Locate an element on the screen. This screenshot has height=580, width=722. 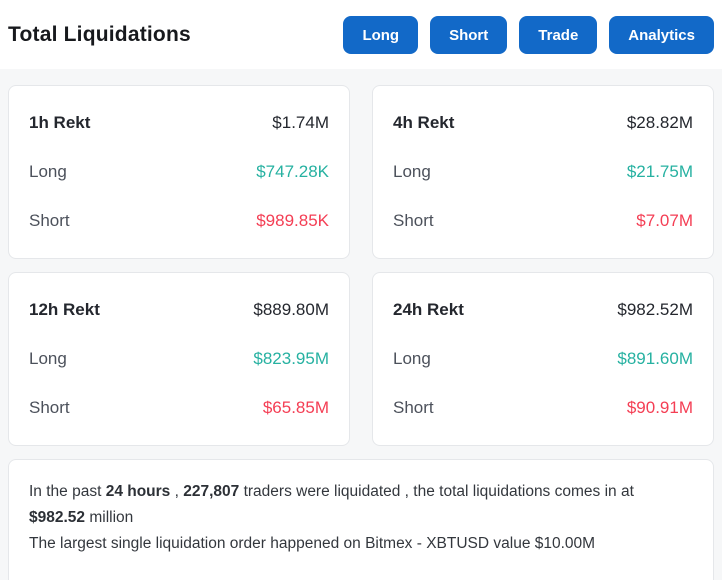
long-row: Long $891.60M is located at coordinates (543, 359).